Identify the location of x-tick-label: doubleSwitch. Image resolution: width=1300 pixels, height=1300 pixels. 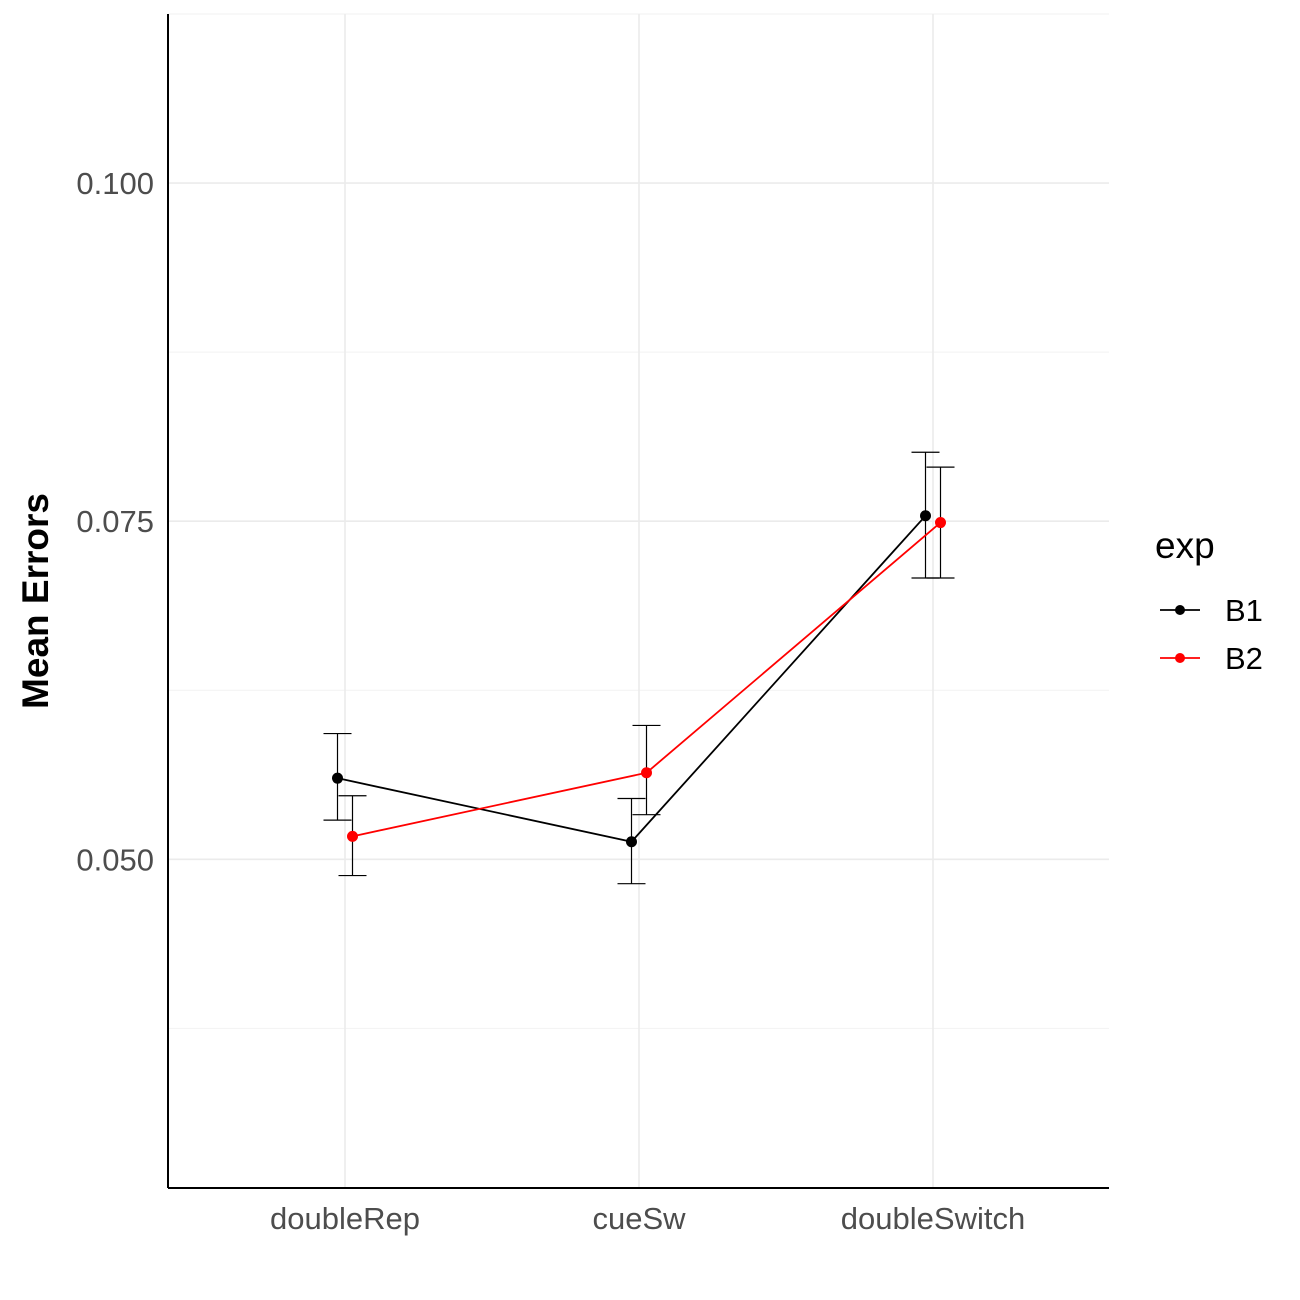
(933, 1218).